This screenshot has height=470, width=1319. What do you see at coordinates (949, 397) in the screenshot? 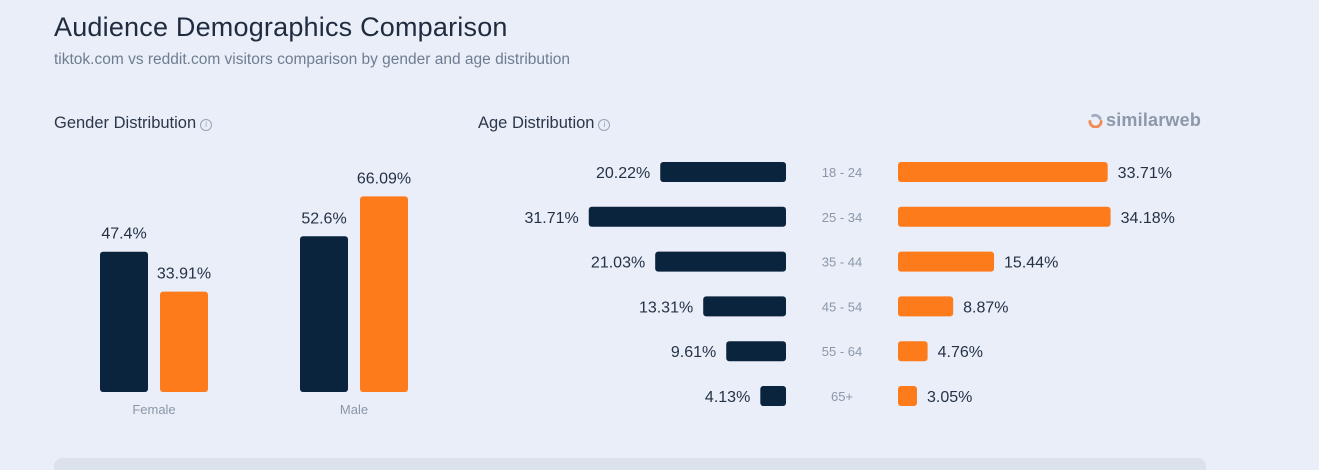
I see `age-value-label-reddit: 3.05%` at bounding box center [949, 397].